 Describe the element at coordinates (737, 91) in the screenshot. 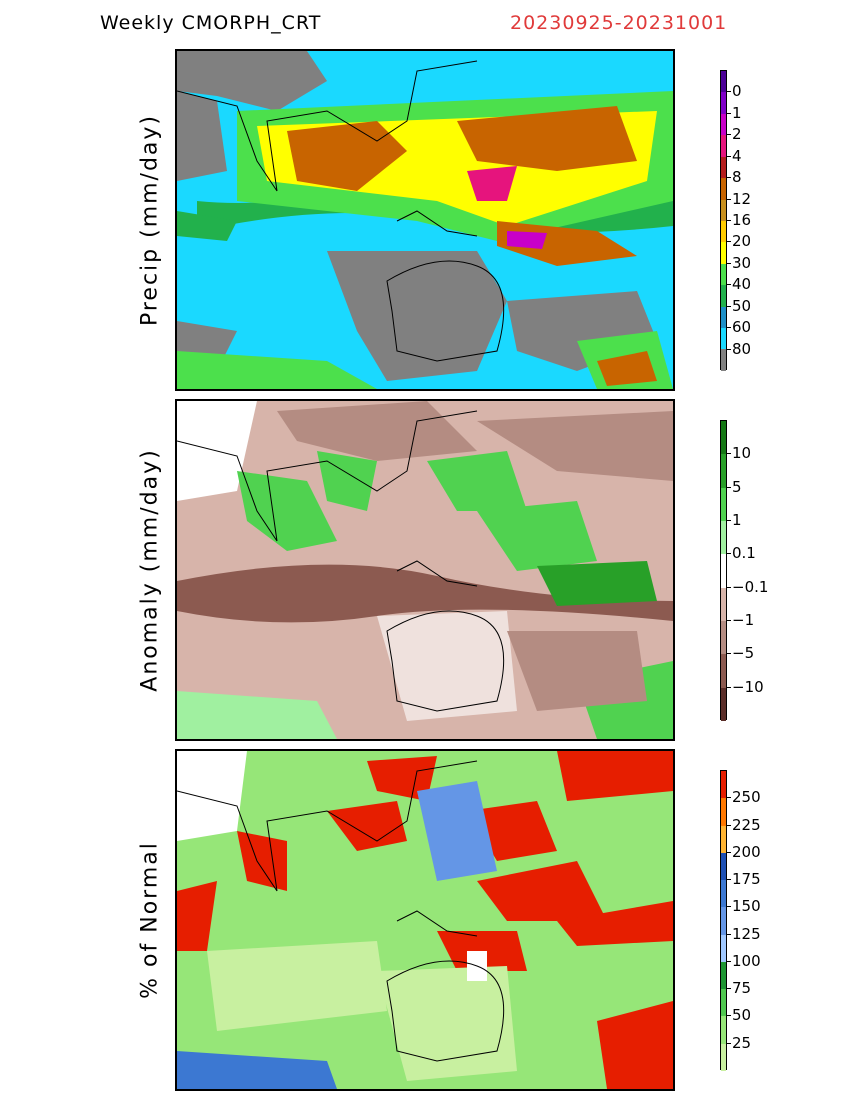

I see `colorbar-tick-label: 0` at that location.